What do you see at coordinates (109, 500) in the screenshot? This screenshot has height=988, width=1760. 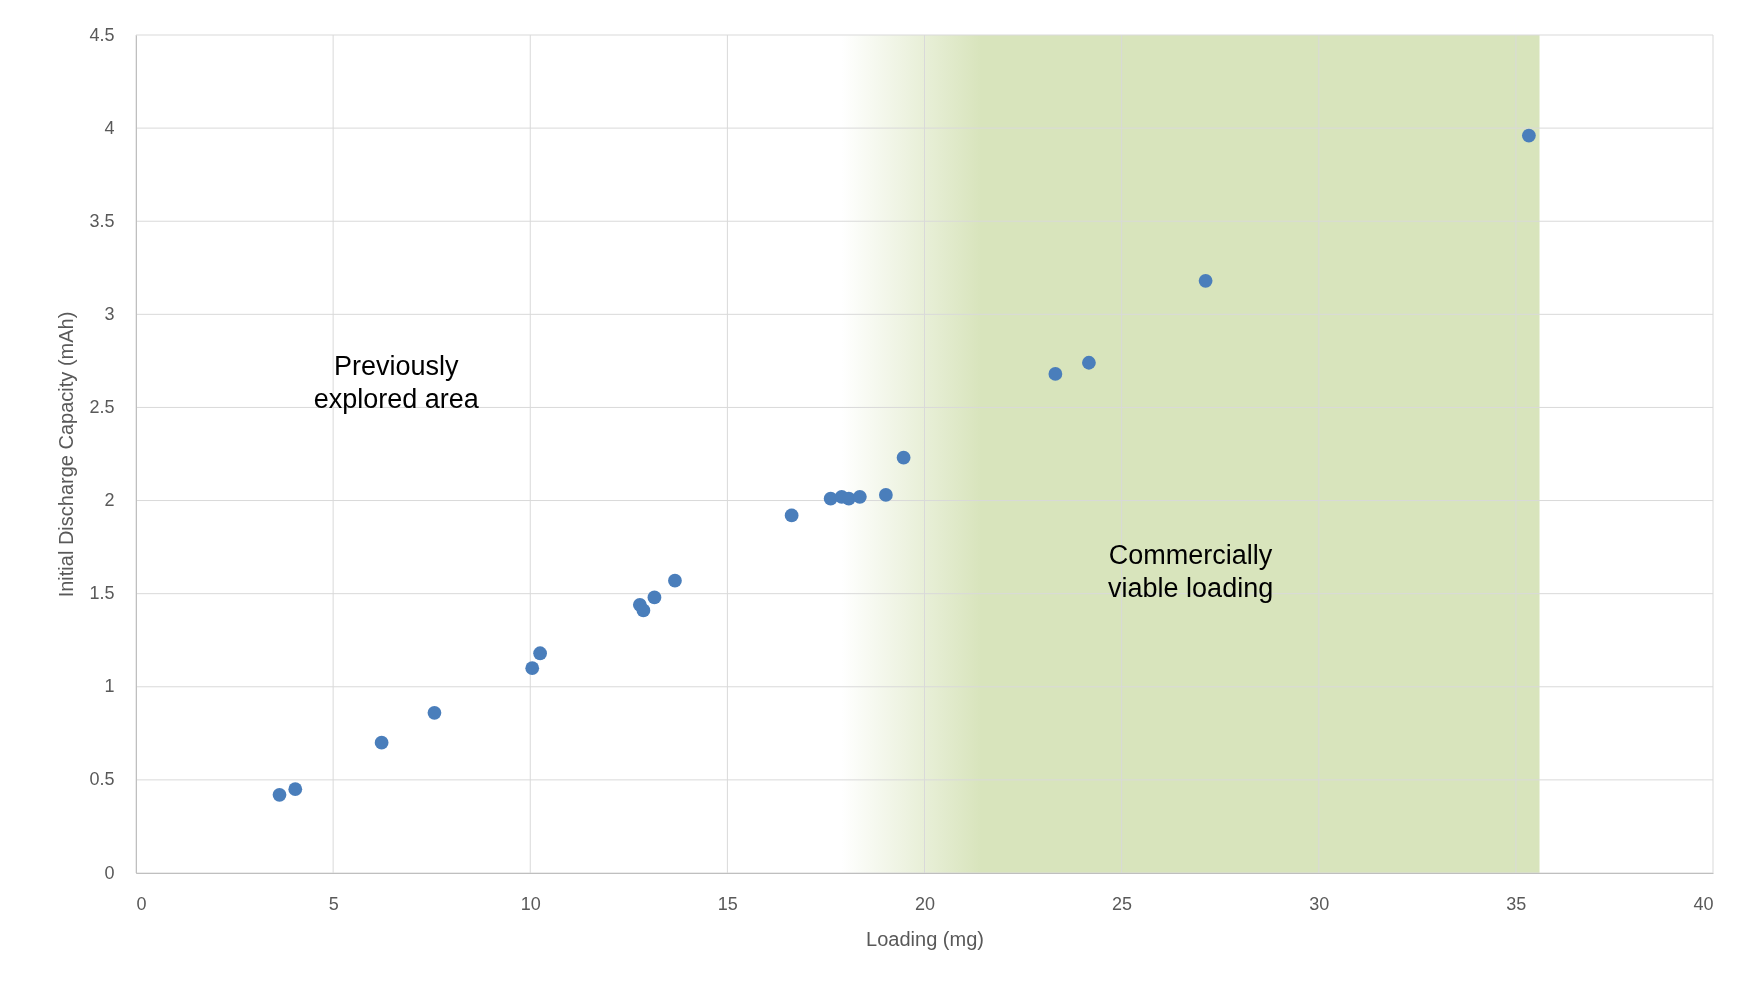 I see `y-tick-label: 2` at bounding box center [109, 500].